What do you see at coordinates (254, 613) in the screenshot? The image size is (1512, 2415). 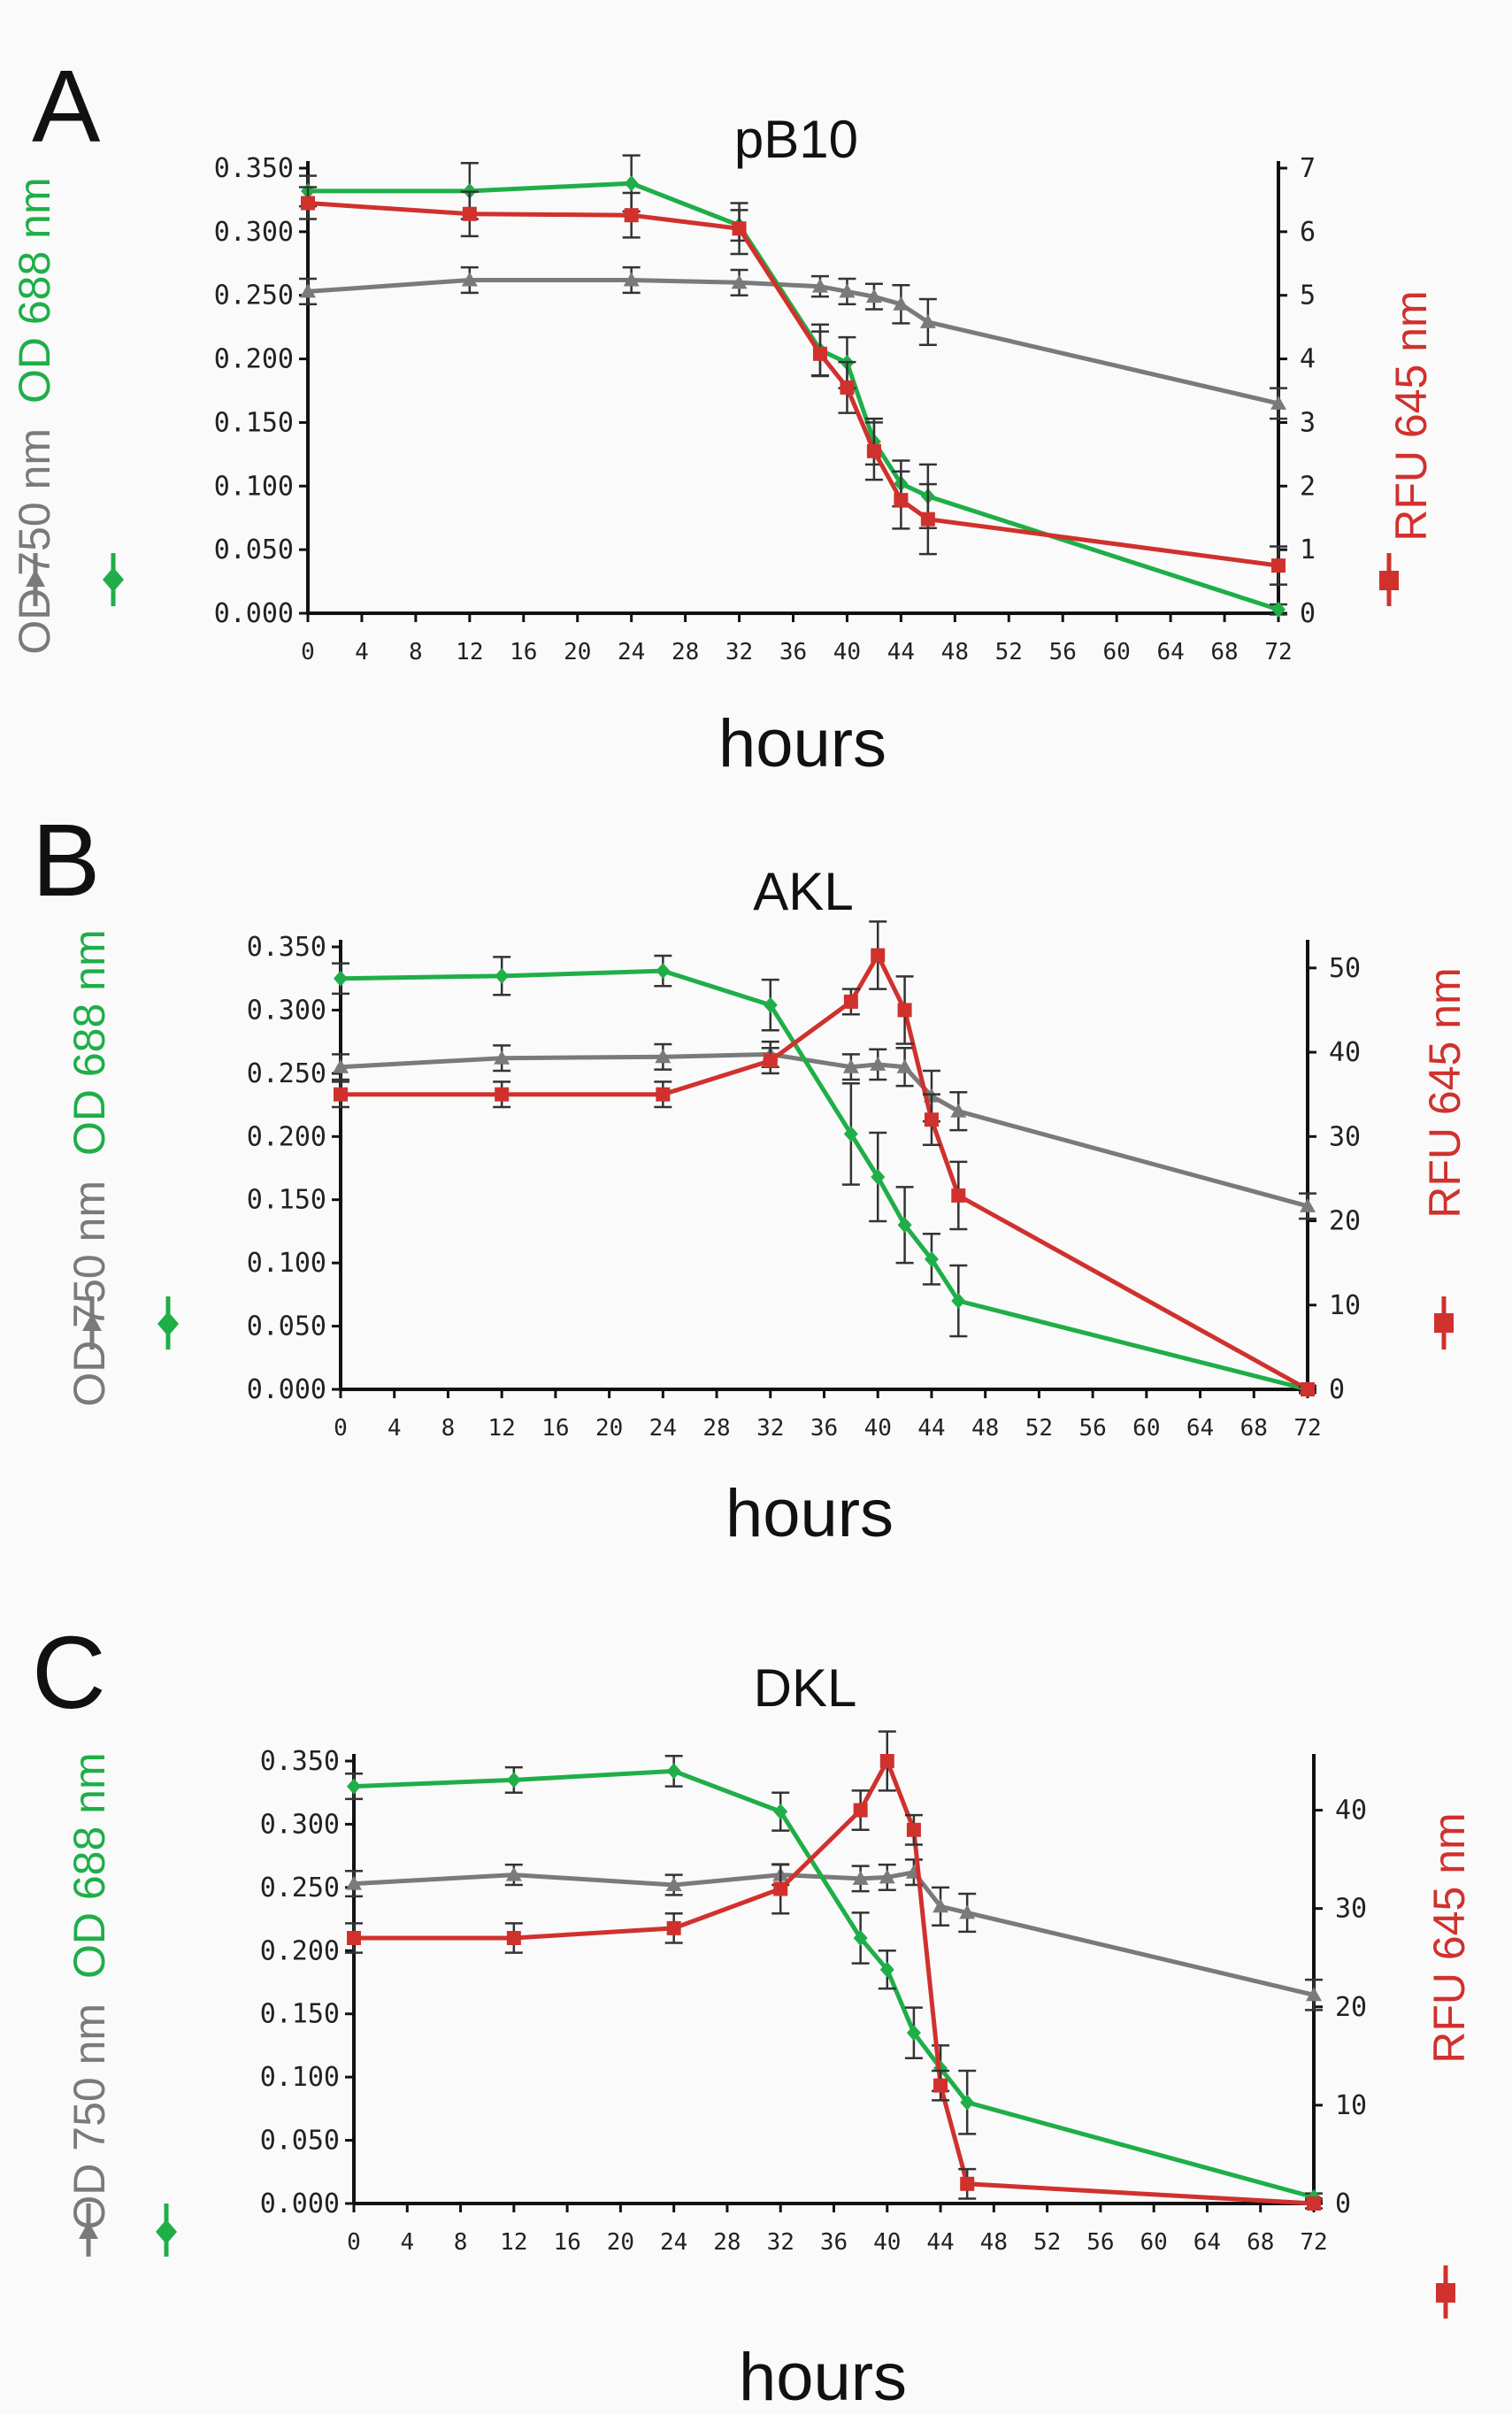 I see `y-tick-left-label: 0.000` at bounding box center [254, 613].